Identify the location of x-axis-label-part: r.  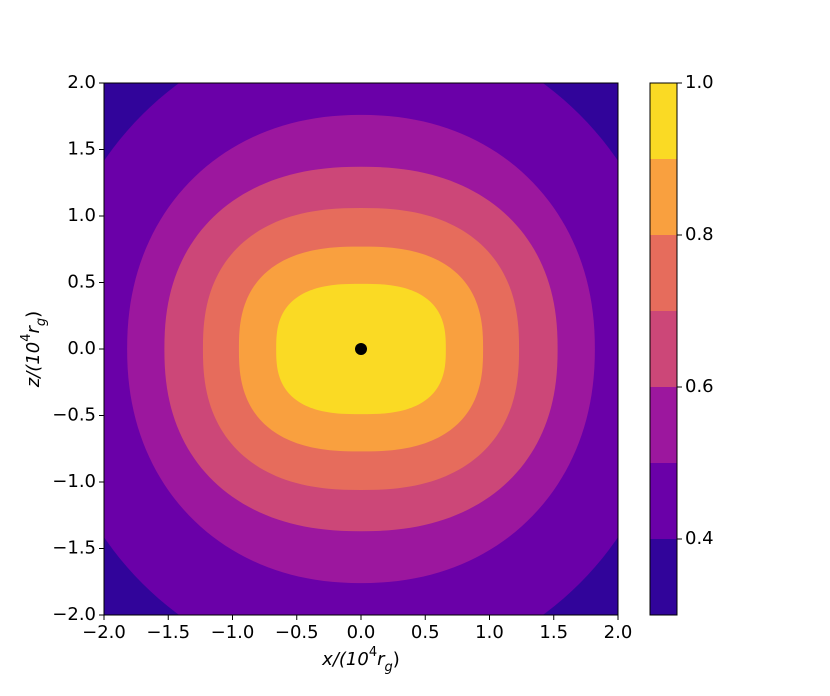
(381, 659).